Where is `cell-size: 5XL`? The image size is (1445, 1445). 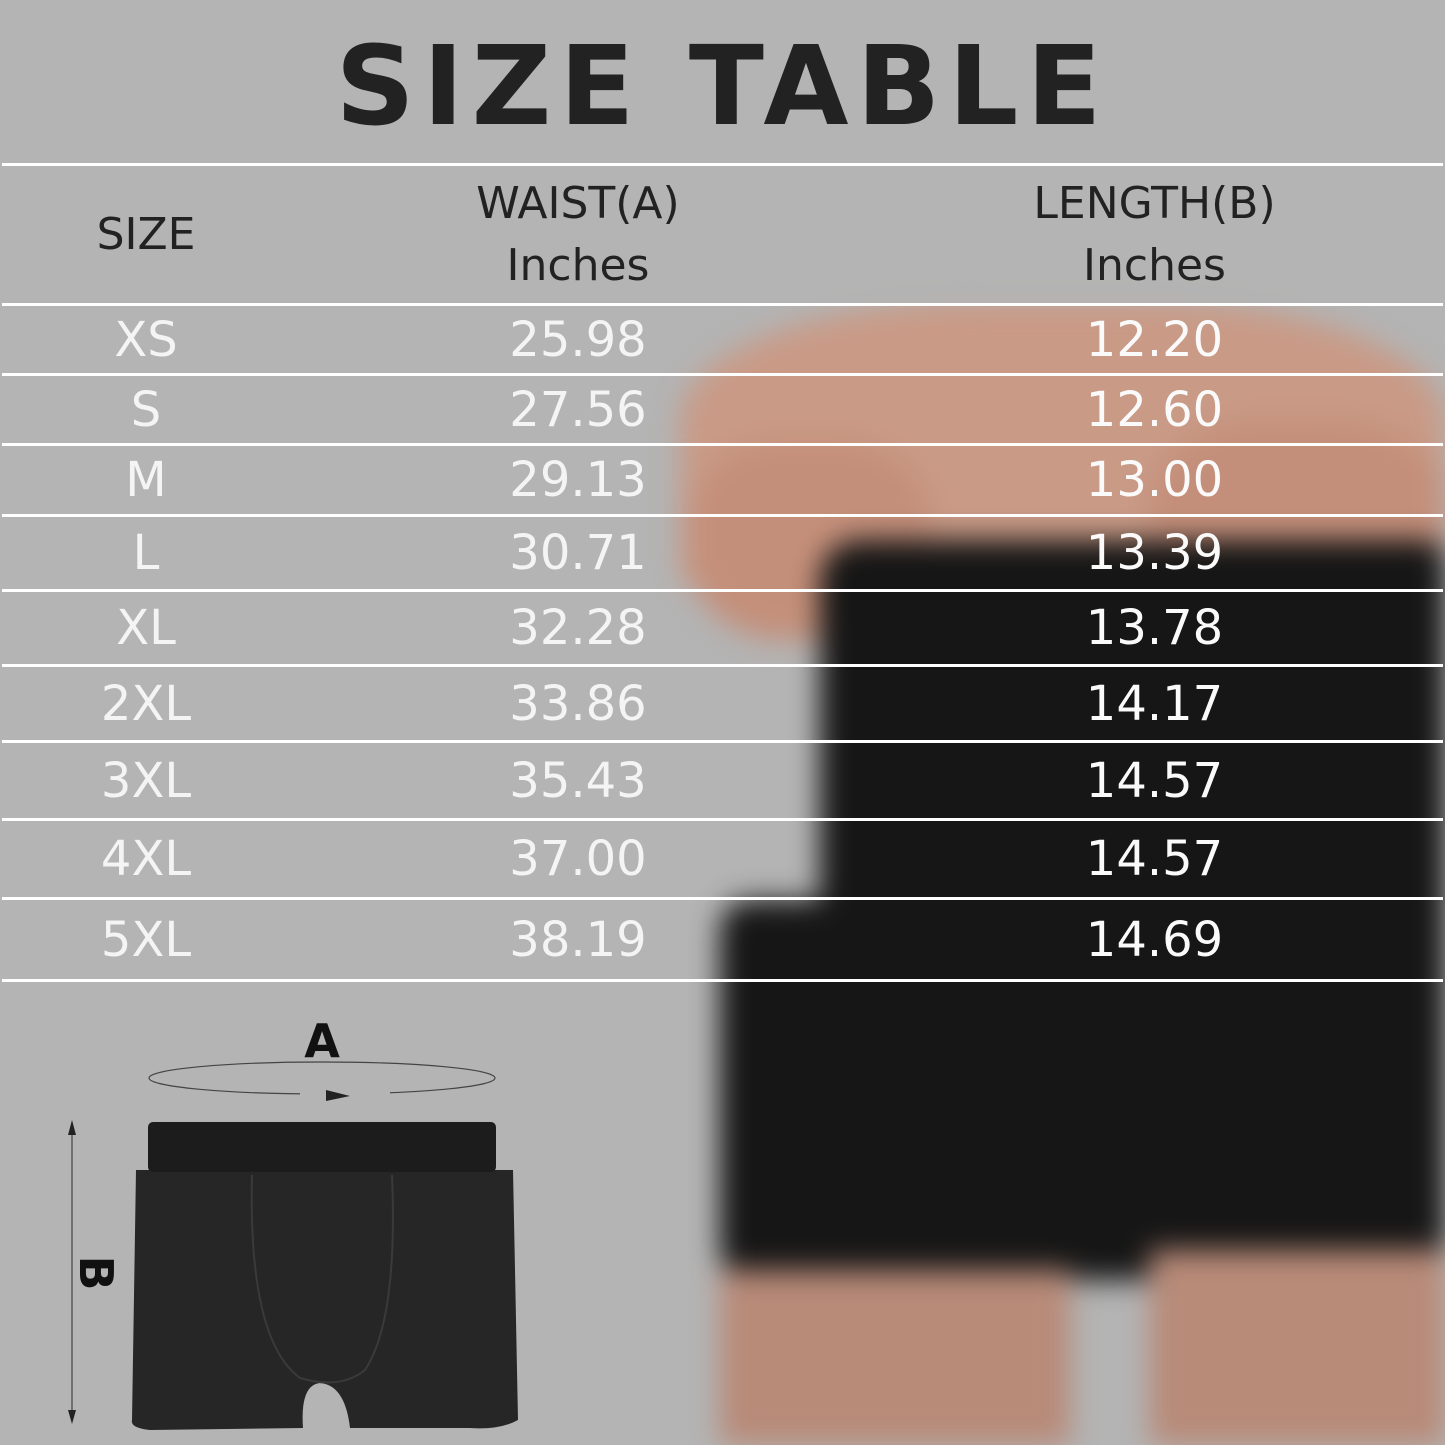
cell-size: 5XL is located at coordinates (146, 939).